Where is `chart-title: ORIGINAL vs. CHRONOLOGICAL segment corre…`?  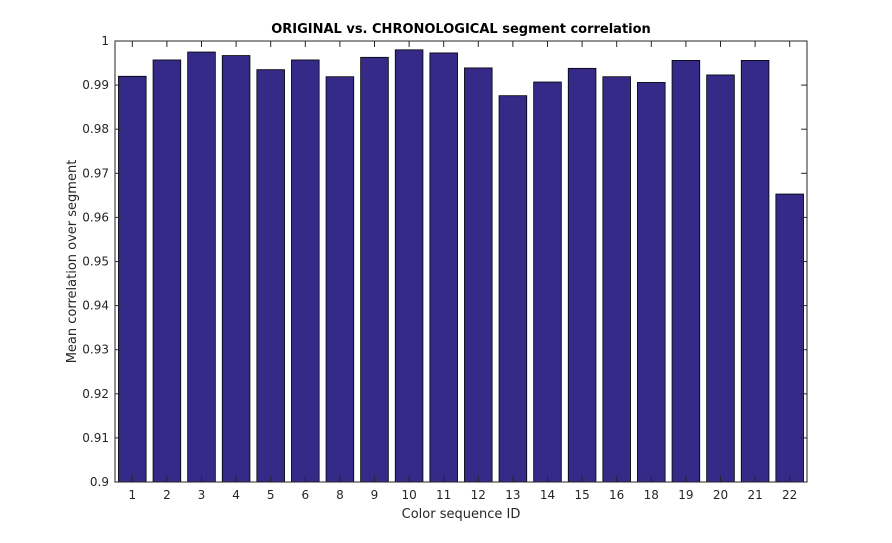
chart-title: ORIGINAL vs. CHRONOLOGICAL segment corre… is located at coordinates (461, 29).